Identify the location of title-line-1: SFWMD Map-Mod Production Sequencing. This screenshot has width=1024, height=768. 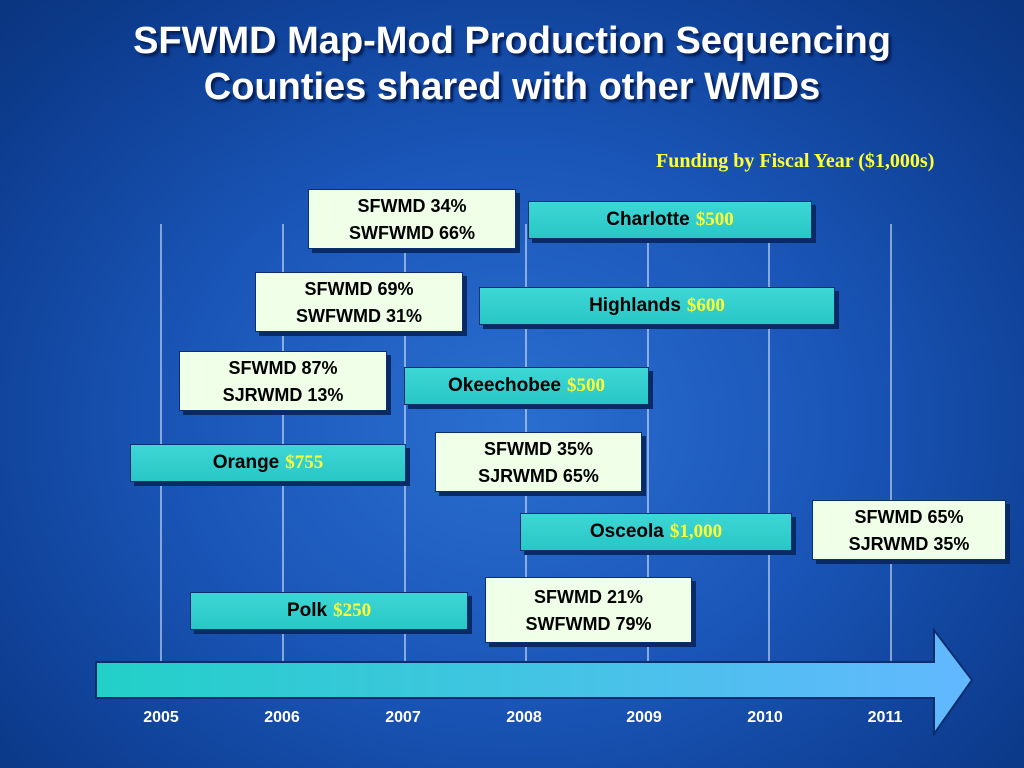
(512, 41).